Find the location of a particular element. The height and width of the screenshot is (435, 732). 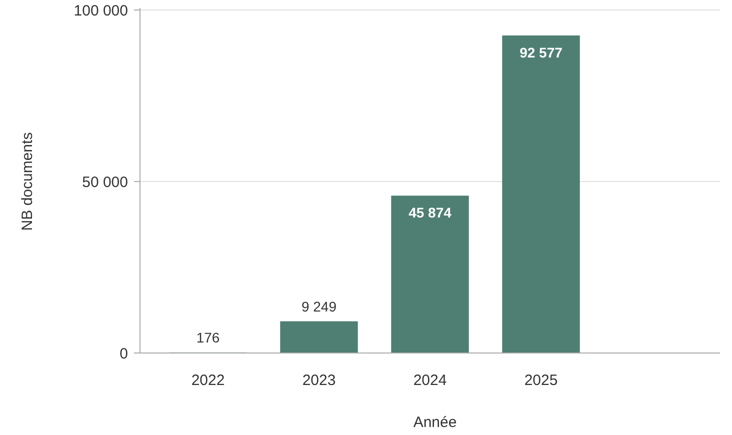

y-tick-label: 100 000 is located at coordinates (101, 11).